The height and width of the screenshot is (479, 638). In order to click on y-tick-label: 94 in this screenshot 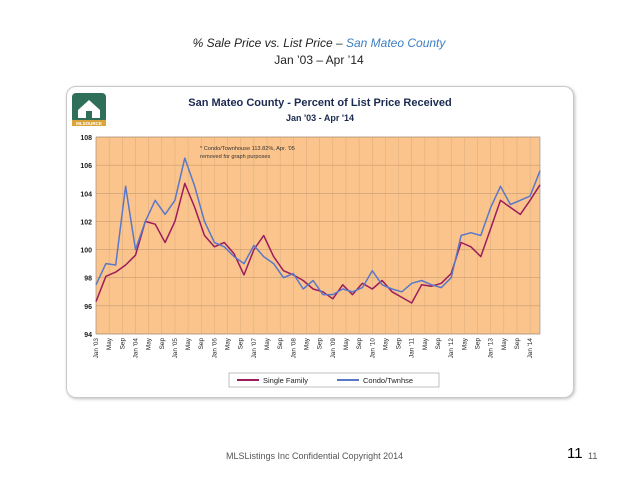, I will do `click(88, 335)`.